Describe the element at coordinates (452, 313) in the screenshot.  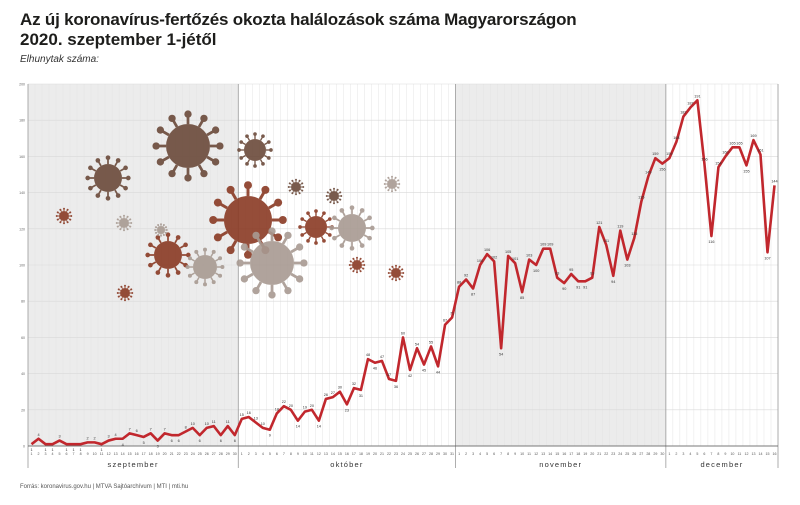
I see `data-label: 71` at that location.